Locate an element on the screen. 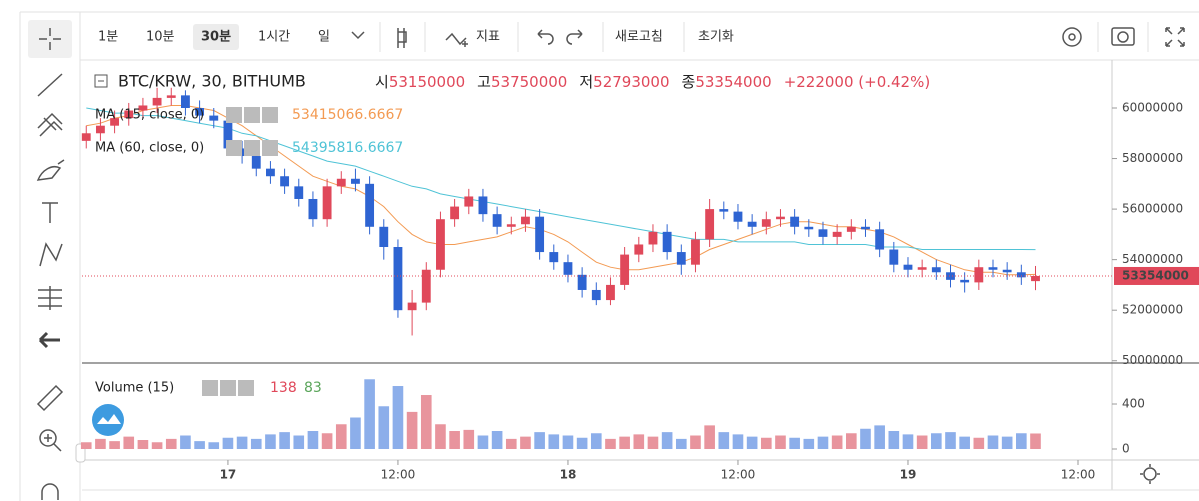 Image resolution: width=1199 pixels, height=501 pixels. indicator-button: 지표 is located at coordinates (488, 37).